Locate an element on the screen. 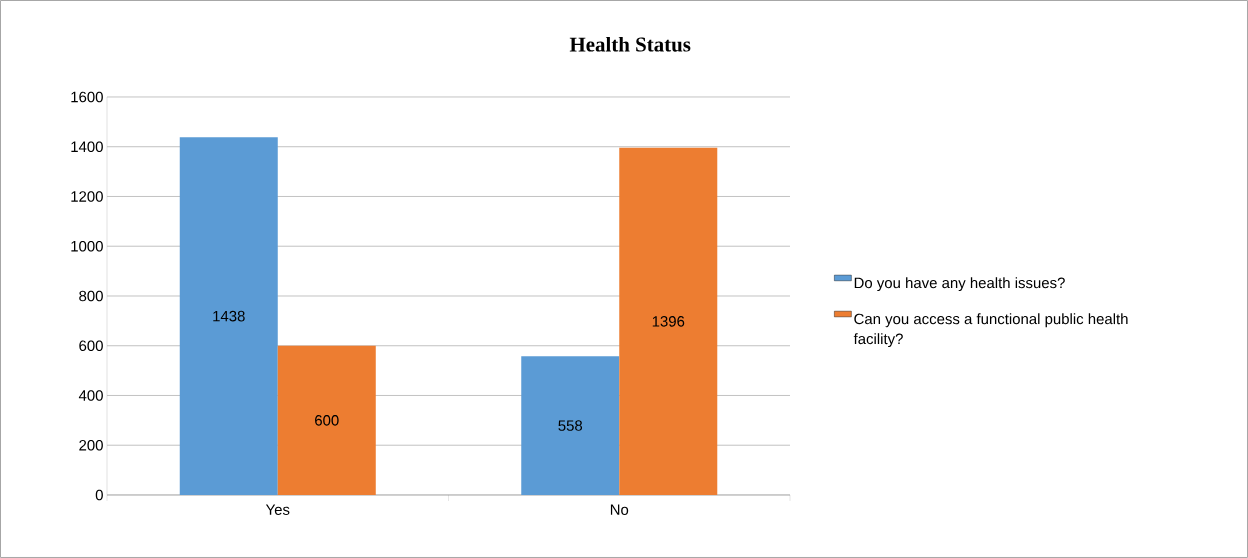 Image resolution: width=1248 pixels, height=558 pixels. legend-label: Do you have any health issues? is located at coordinates (959, 284).